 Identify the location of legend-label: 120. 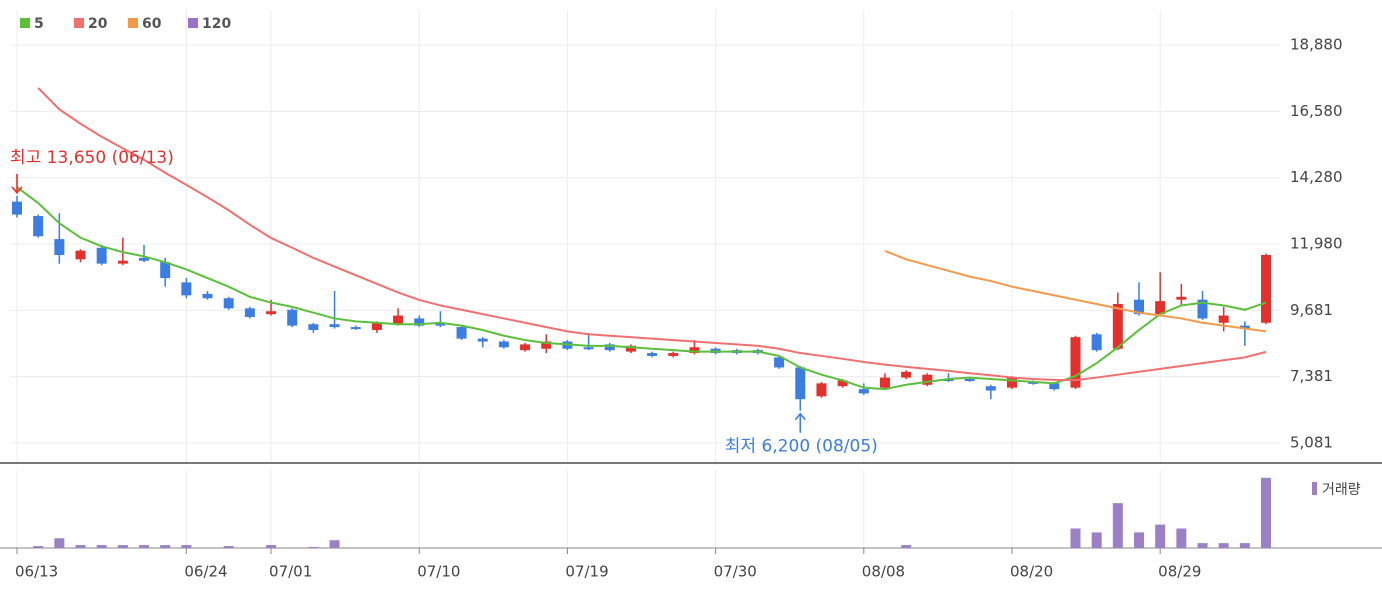
(216, 24).